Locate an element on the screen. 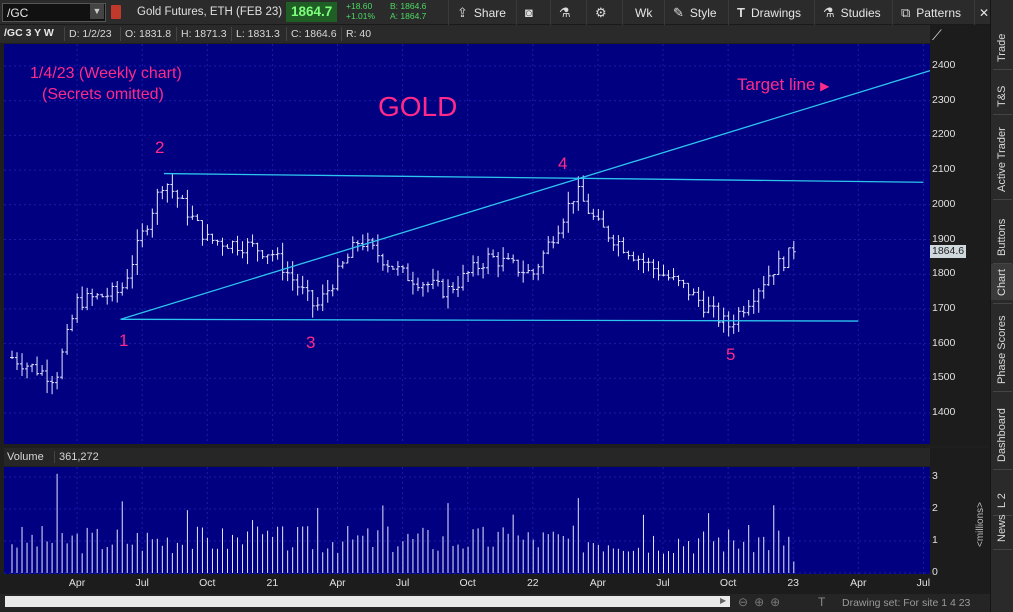 The image size is (1013, 612). bar-low: L: 1831.3 is located at coordinates (255, 34).